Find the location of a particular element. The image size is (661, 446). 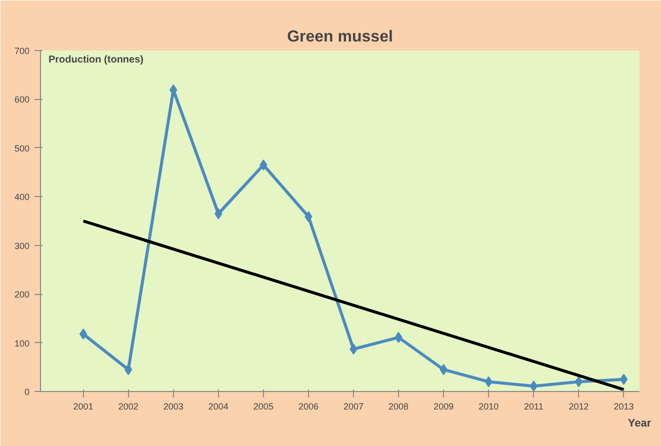

x-tick-label: 2013 is located at coordinates (624, 407).